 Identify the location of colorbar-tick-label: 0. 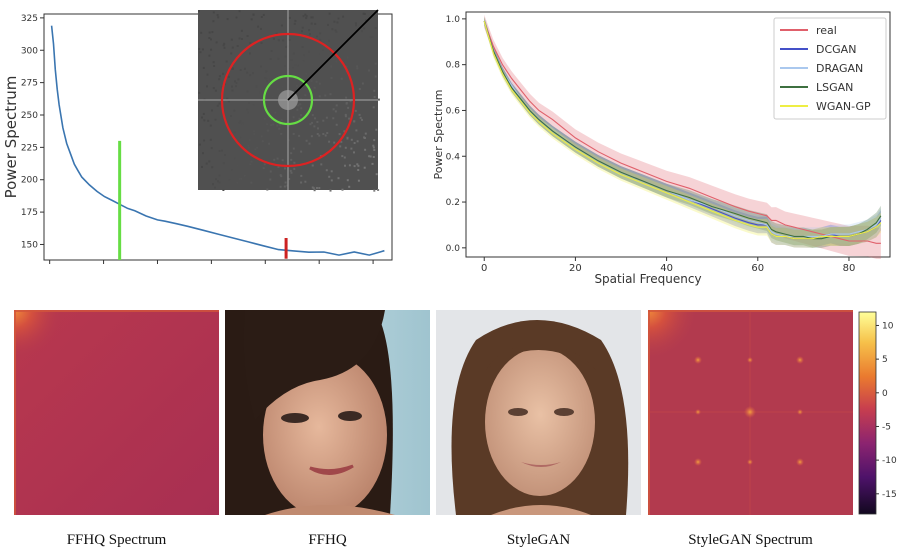
(885, 394).